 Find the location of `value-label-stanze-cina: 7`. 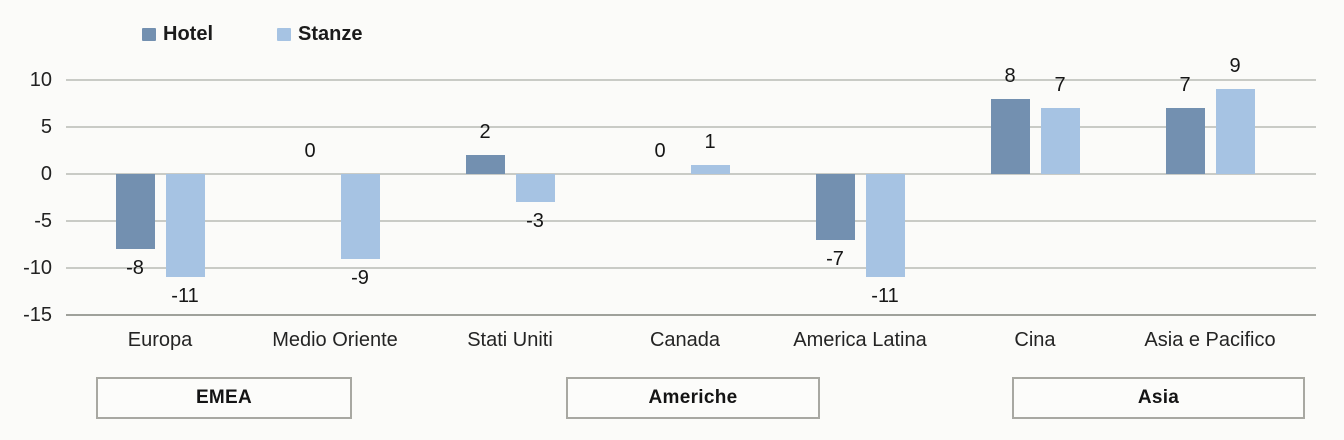

value-label-stanze-cina: 7 is located at coordinates (1060, 85).